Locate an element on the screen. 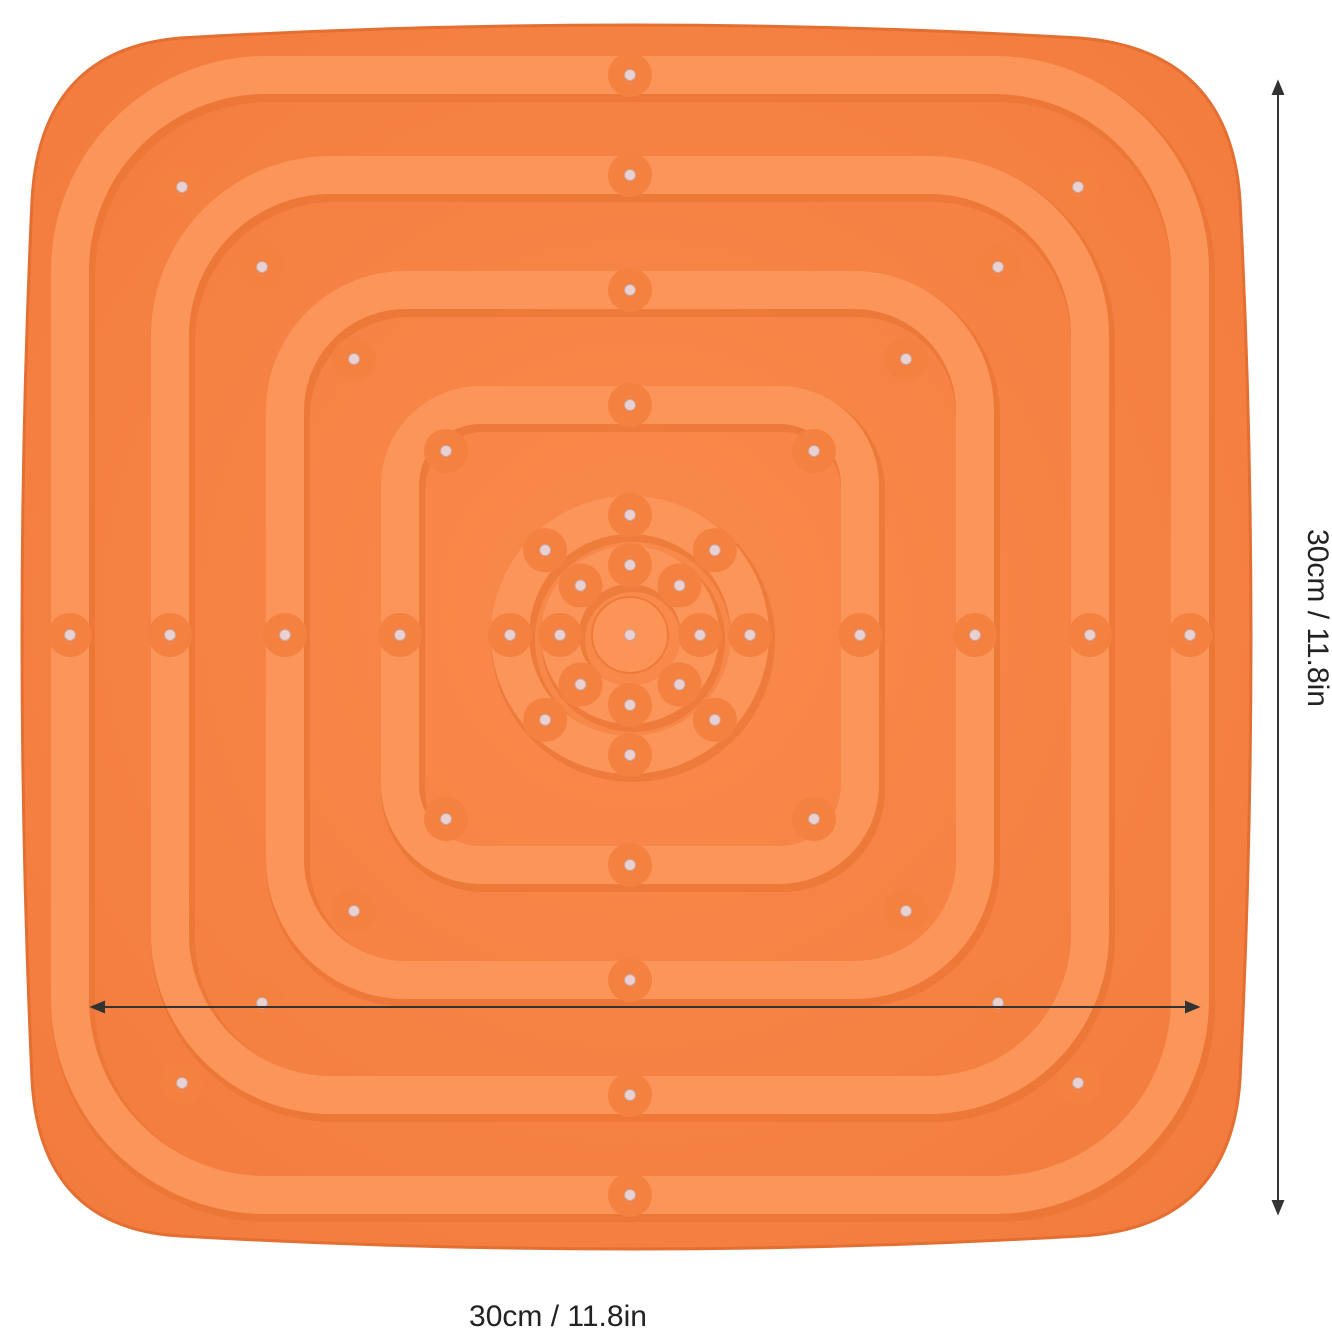 The image size is (1332, 1341). width-label: 30cm / 11.8in is located at coordinates (558, 1316).